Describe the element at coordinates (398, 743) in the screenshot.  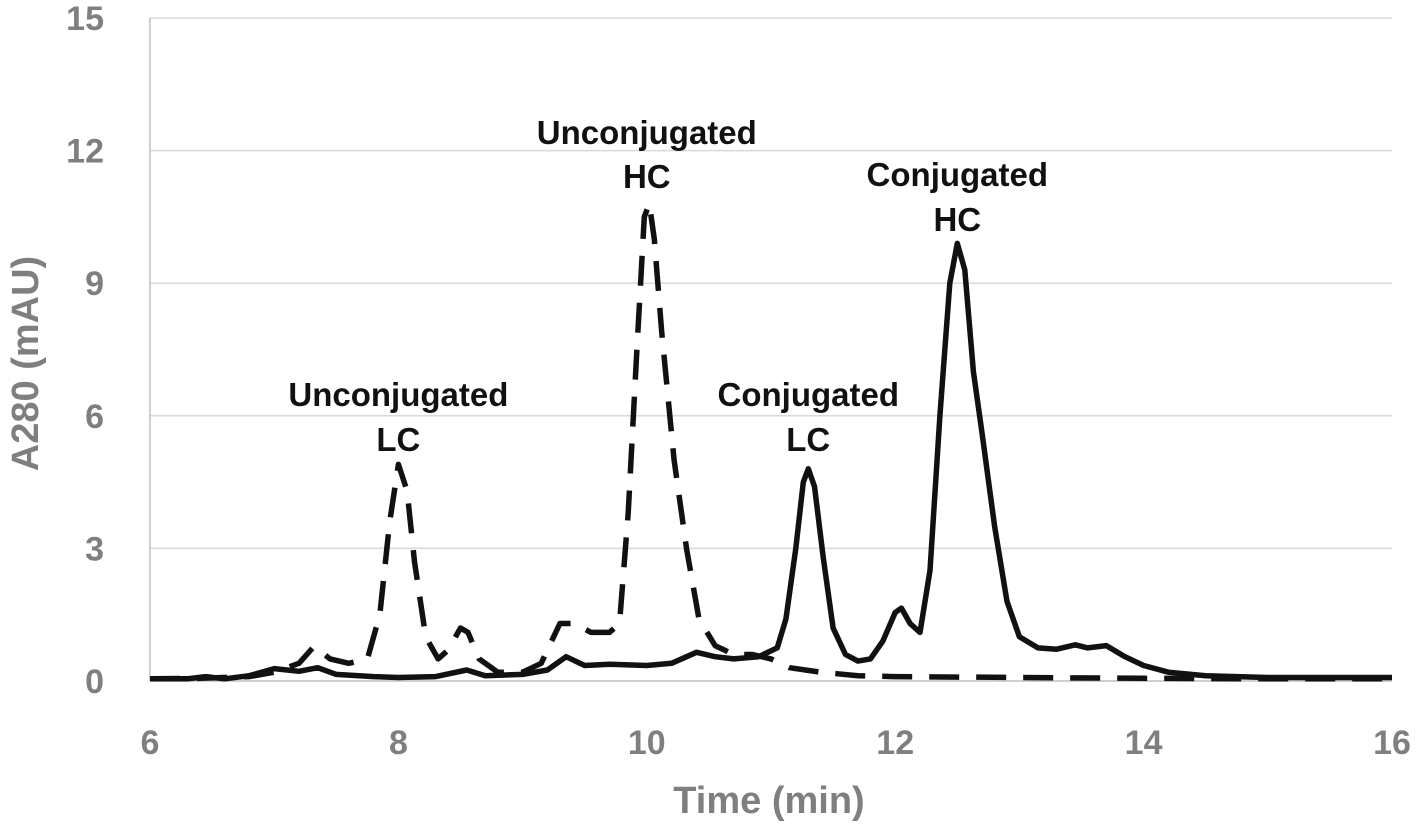
I see `x-tick-label-1: 8` at that location.